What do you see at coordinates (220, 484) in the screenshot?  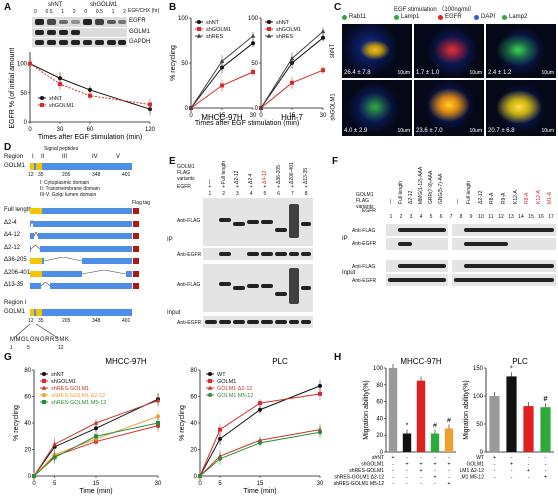 I see `x-tick-label: 5` at bounding box center [220, 484].